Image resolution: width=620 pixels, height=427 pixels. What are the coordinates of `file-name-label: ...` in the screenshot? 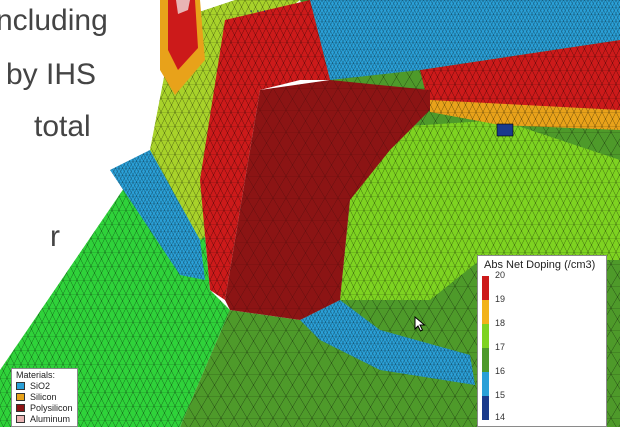 It's located at (258, 10).